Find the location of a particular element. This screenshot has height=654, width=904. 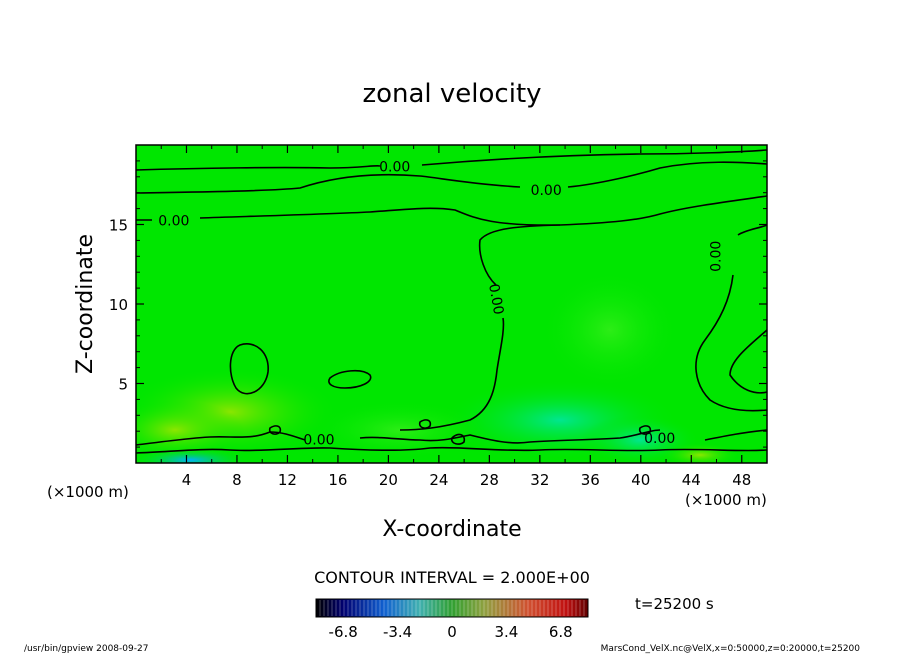

y-tick-label: 15 is located at coordinates (118, 226).